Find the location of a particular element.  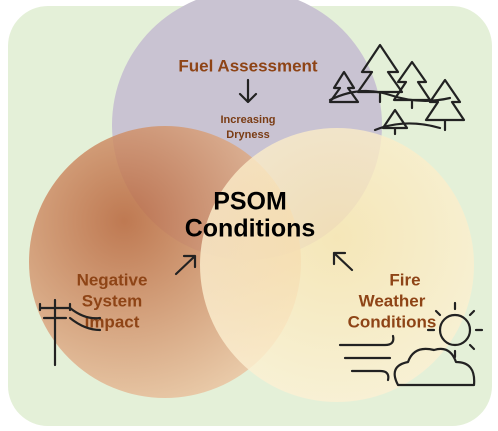

center-label: PSOM is located at coordinates (250, 202).